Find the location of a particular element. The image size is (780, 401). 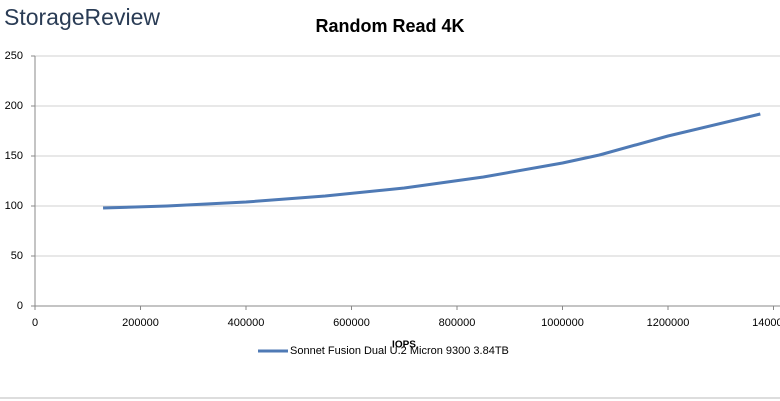

x-tick-label: 200000 is located at coordinates (140, 323).